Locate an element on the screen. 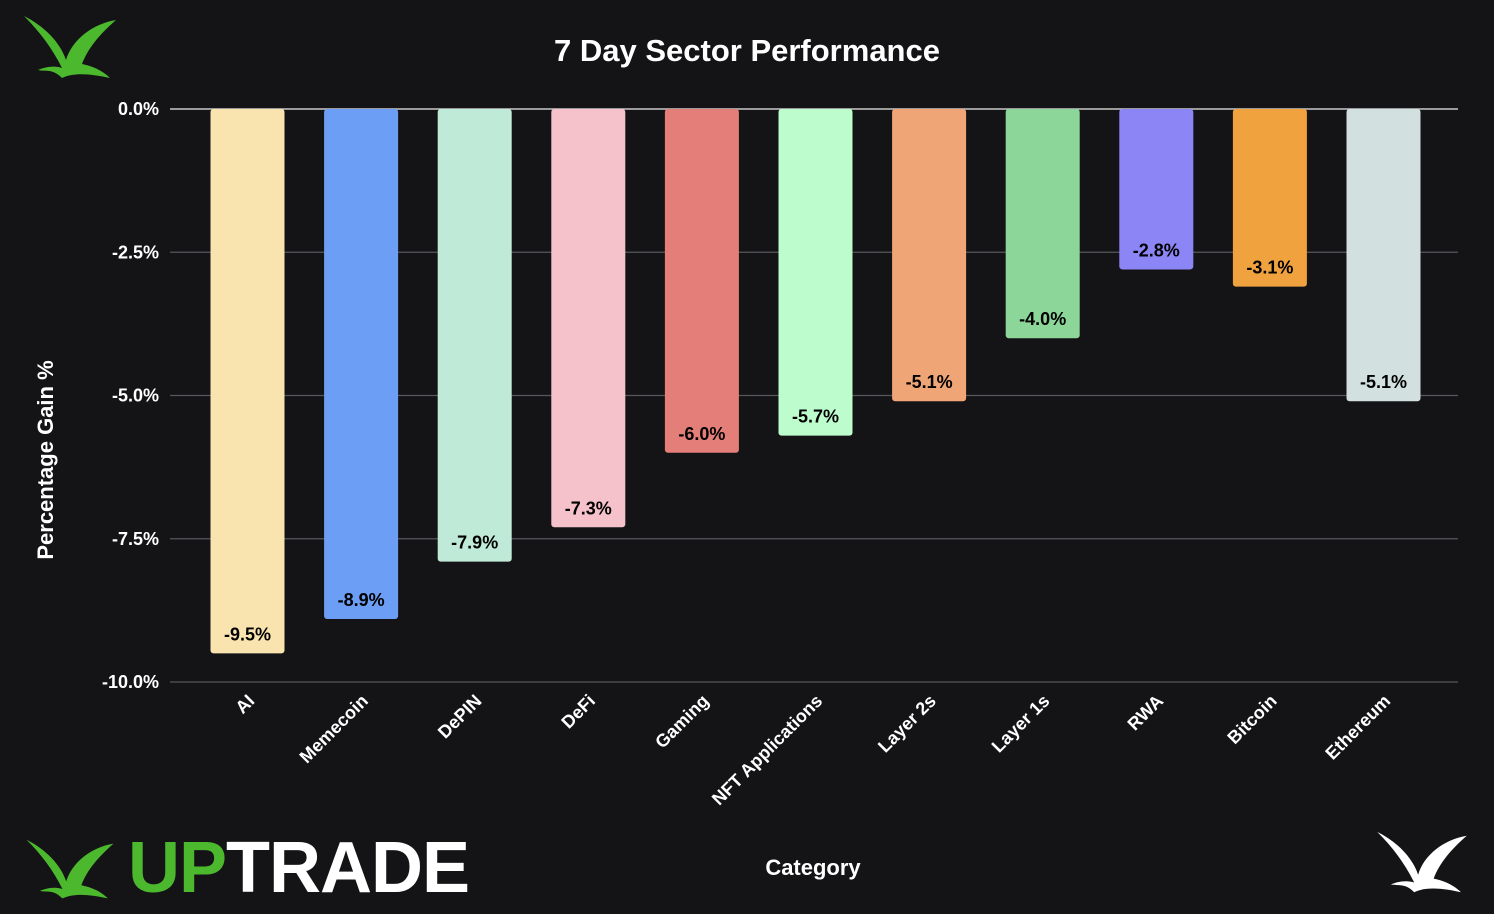  bar-bitcoin is located at coordinates (1269, 198).